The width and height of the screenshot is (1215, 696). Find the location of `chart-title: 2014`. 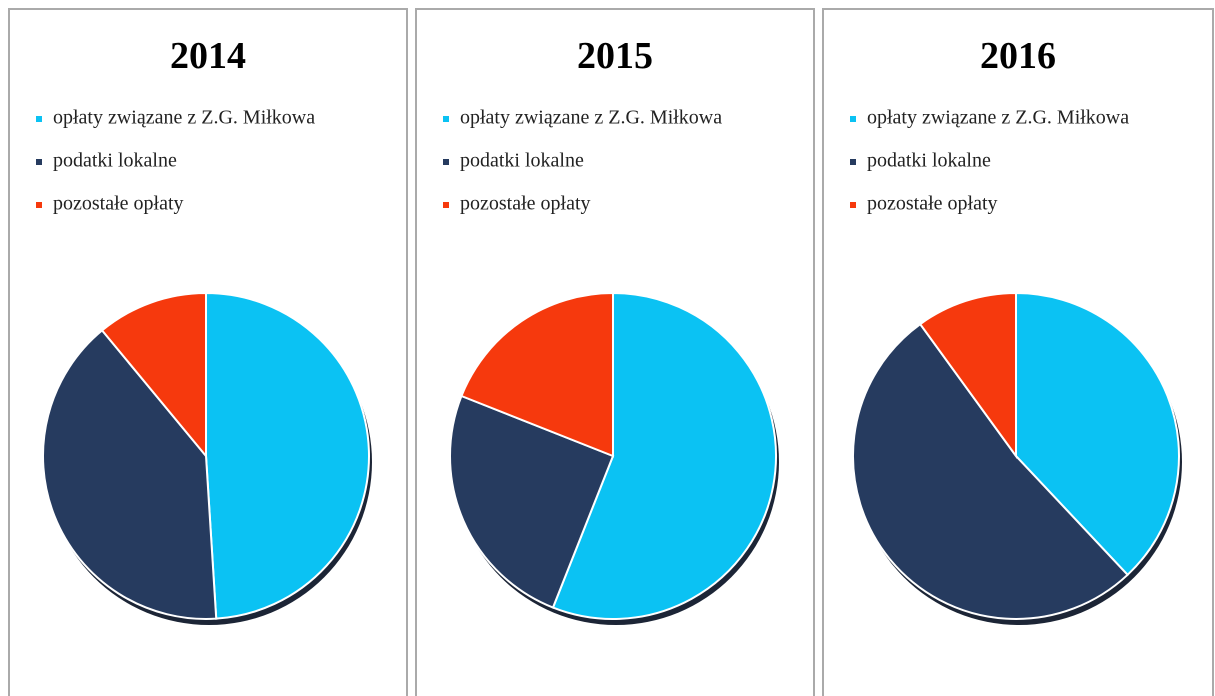

chart-title: 2014 is located at coordinates (208, 56).